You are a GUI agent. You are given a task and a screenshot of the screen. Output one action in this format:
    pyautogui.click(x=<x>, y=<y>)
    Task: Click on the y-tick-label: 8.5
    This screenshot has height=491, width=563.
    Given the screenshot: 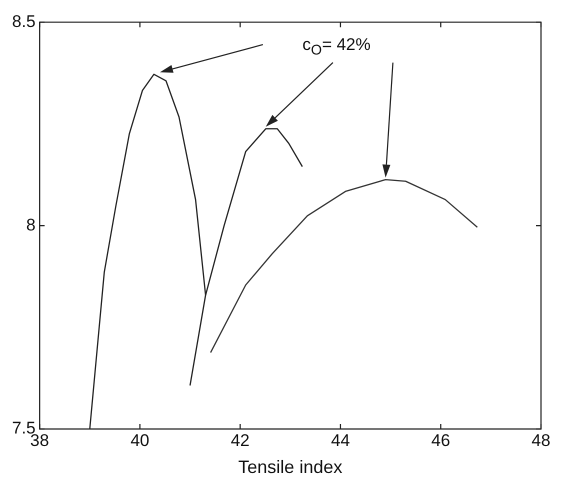 What is the action you would take?
    pyautogui.click(x=24, y=21)
    